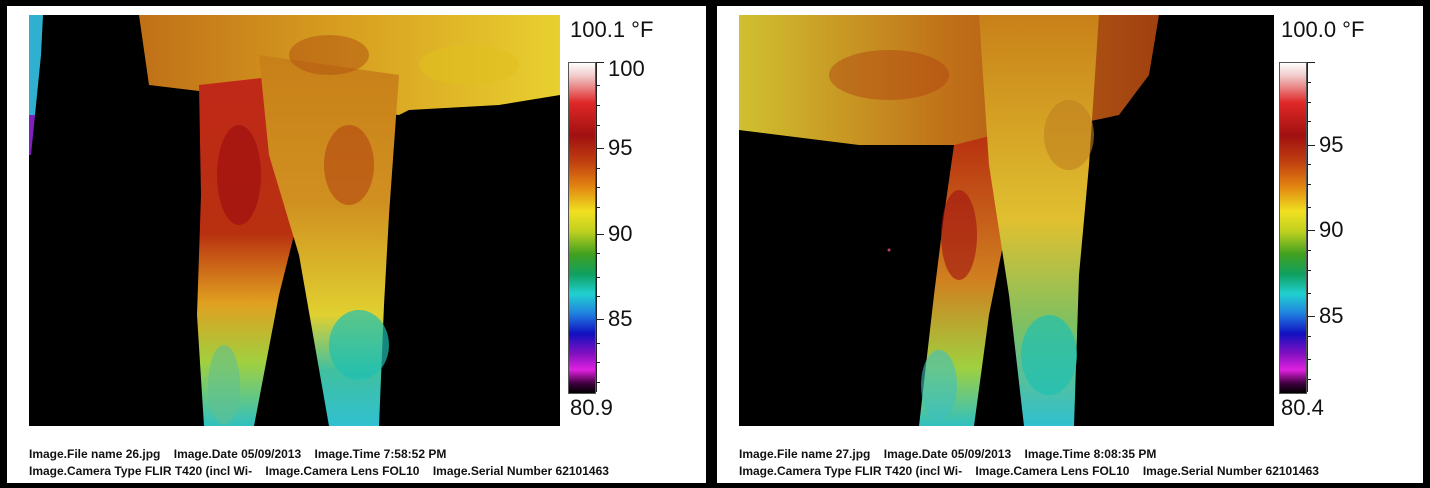 This screenshot has height=488, width=1430. I want to click on temperature-scale-left: 100.1 °F 100 95 90 85 80.9, so click(636, 222).